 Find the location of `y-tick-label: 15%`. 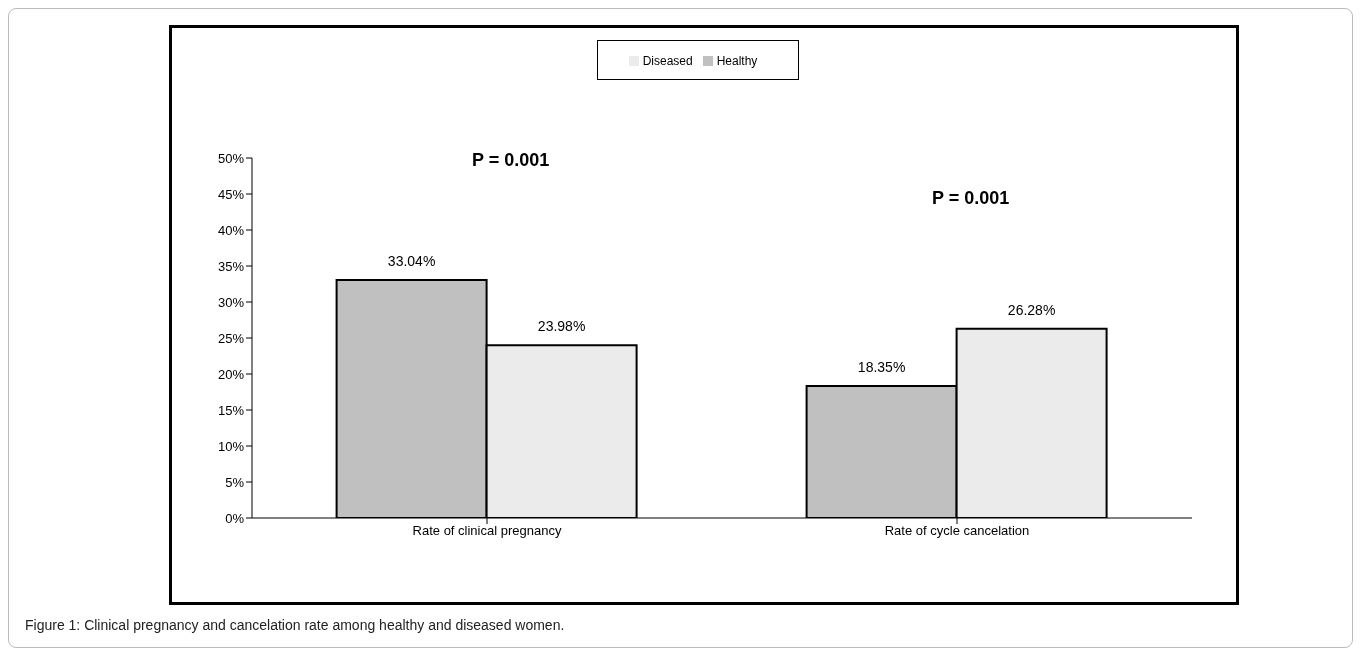

y-tick-label: 15% is located at coordinates (231, 410).